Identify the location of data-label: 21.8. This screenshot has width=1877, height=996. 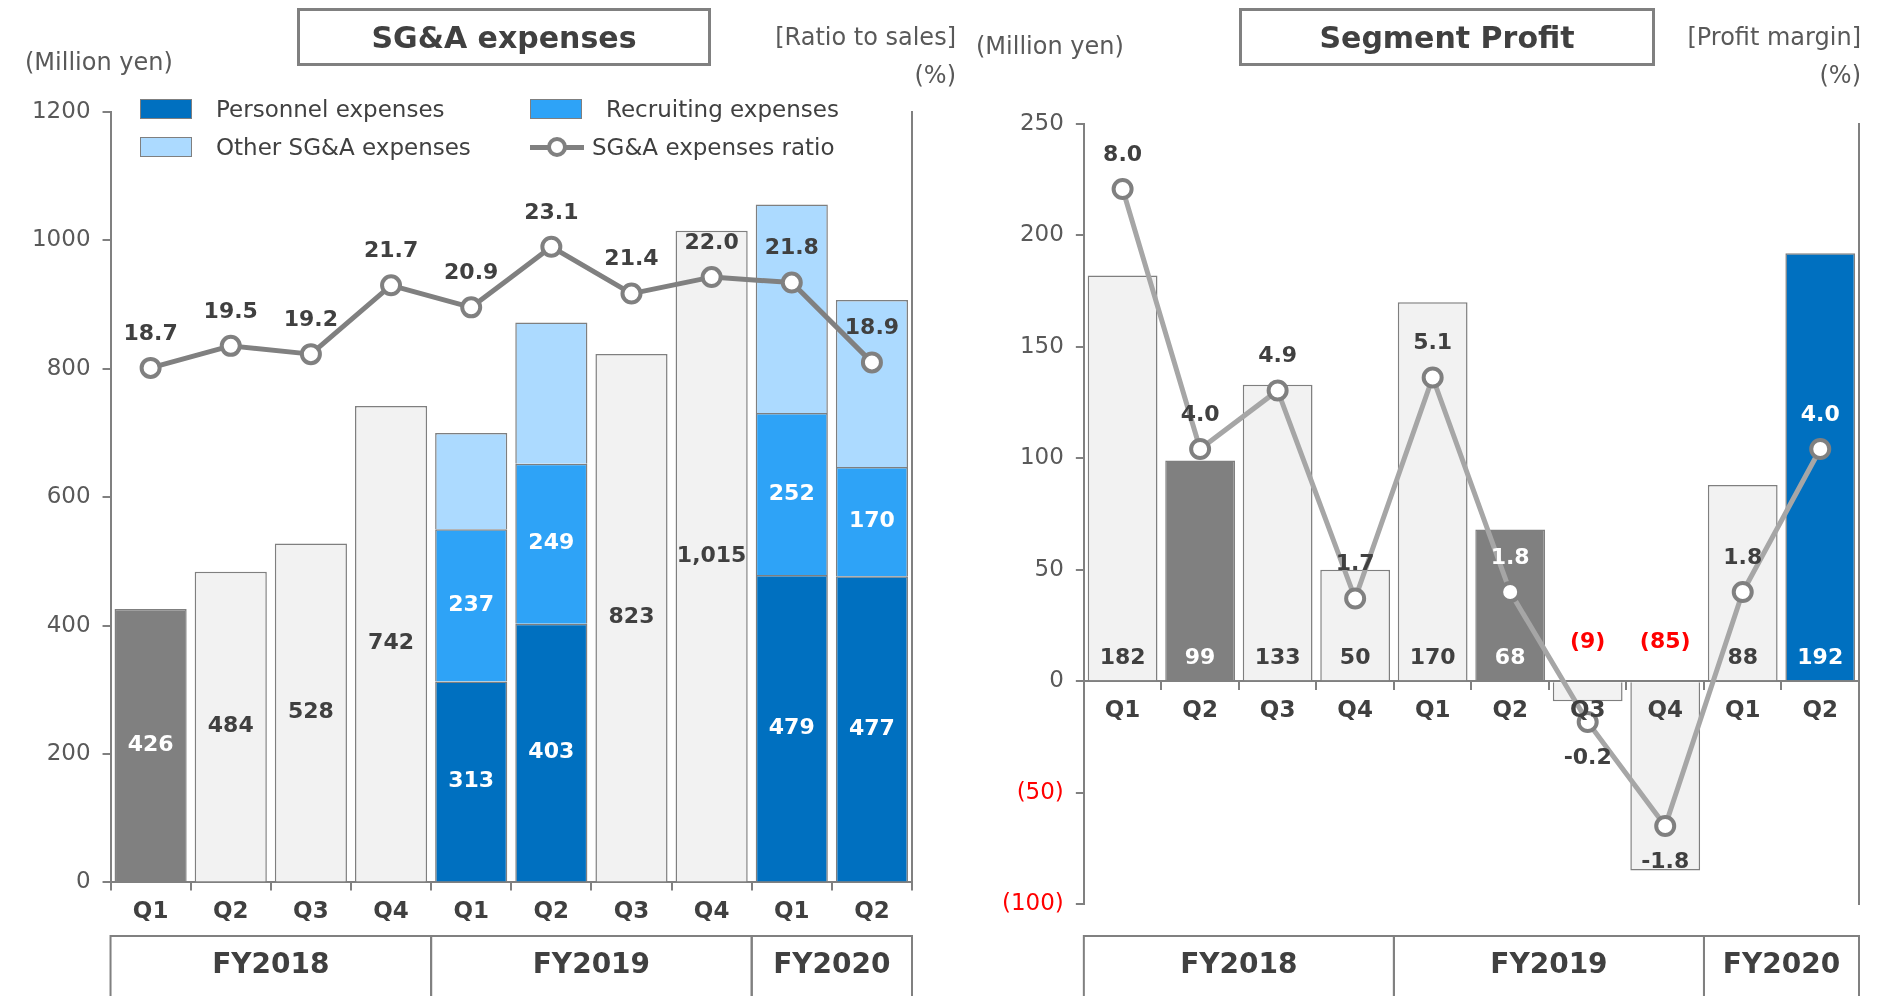
(791, 247).